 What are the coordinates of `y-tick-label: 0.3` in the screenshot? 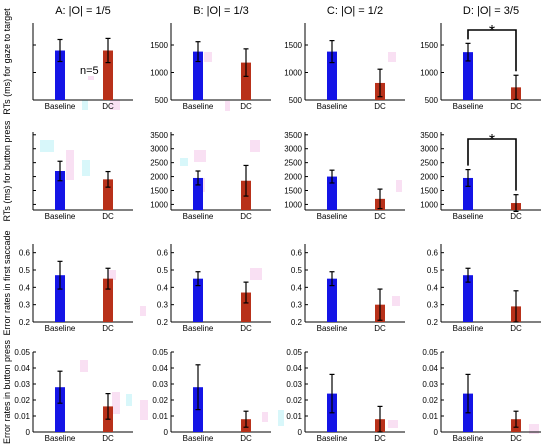 It's located at (297, 305).